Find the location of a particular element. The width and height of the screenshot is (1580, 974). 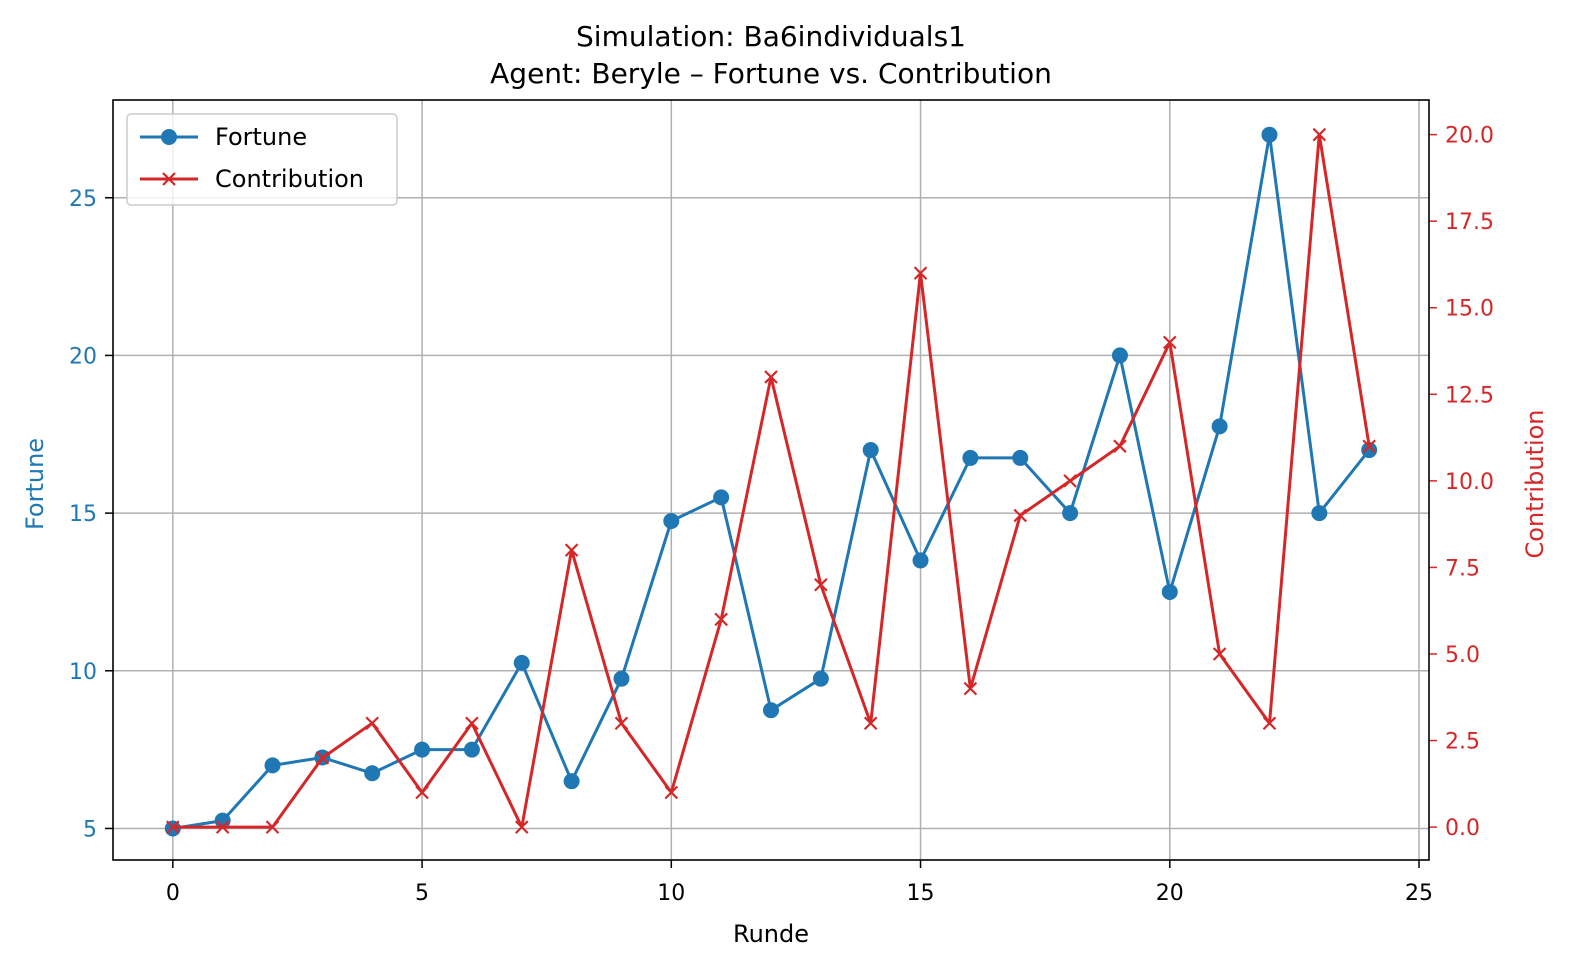

x-tick-label: 20 is located at coordinates (1170, 893).